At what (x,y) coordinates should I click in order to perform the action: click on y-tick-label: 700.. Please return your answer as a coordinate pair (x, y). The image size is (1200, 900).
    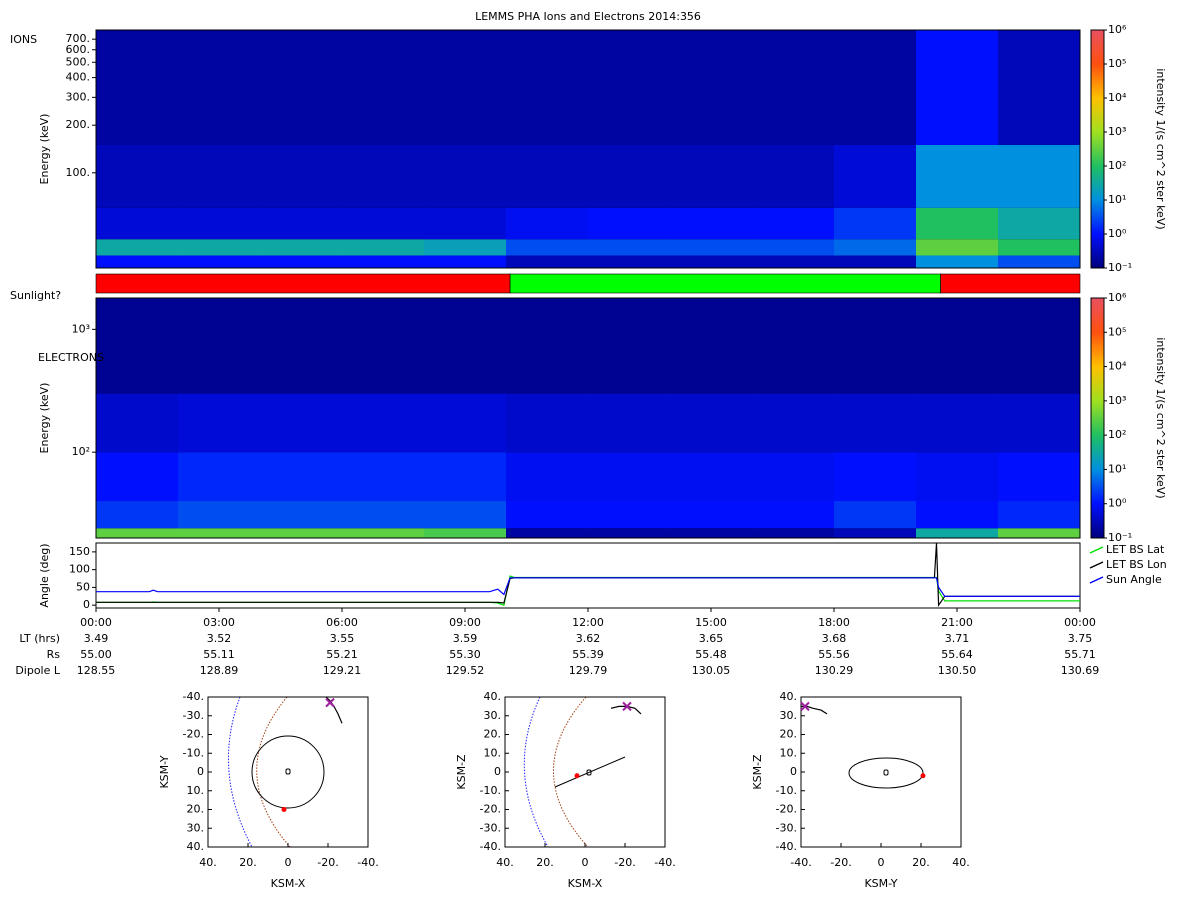
    Looking at the image, I should click on (78, 38).